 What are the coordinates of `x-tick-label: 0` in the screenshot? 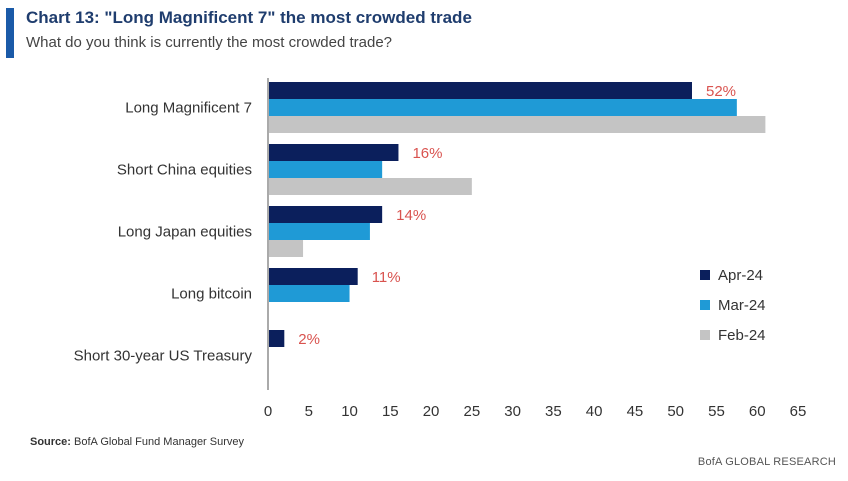 It's located at (268, 411).